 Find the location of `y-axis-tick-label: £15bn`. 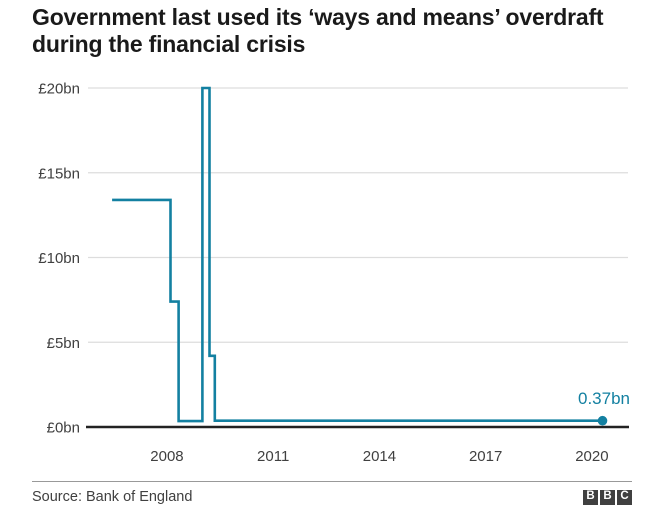

y-axis-tick-label: £15bn is located at coordinates (59, 173).